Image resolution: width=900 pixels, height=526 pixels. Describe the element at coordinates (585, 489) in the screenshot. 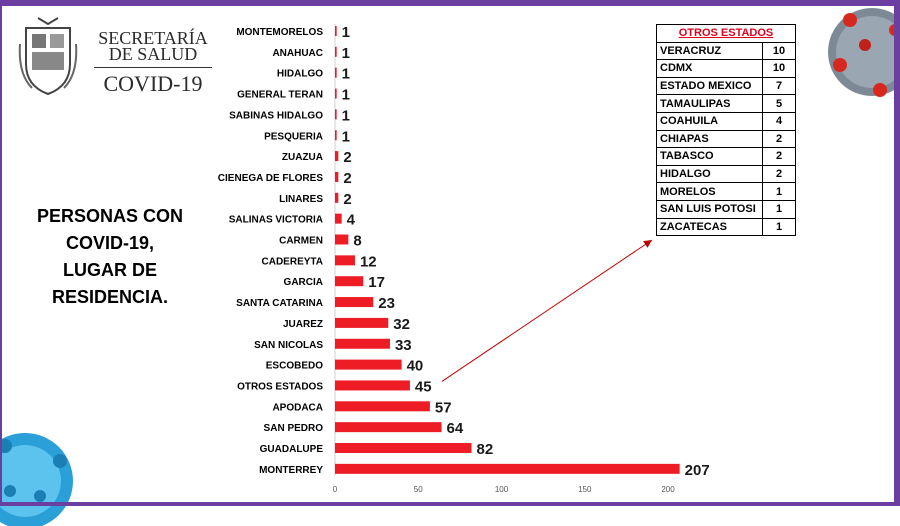

I see `x-tick-label: 150` at that location.